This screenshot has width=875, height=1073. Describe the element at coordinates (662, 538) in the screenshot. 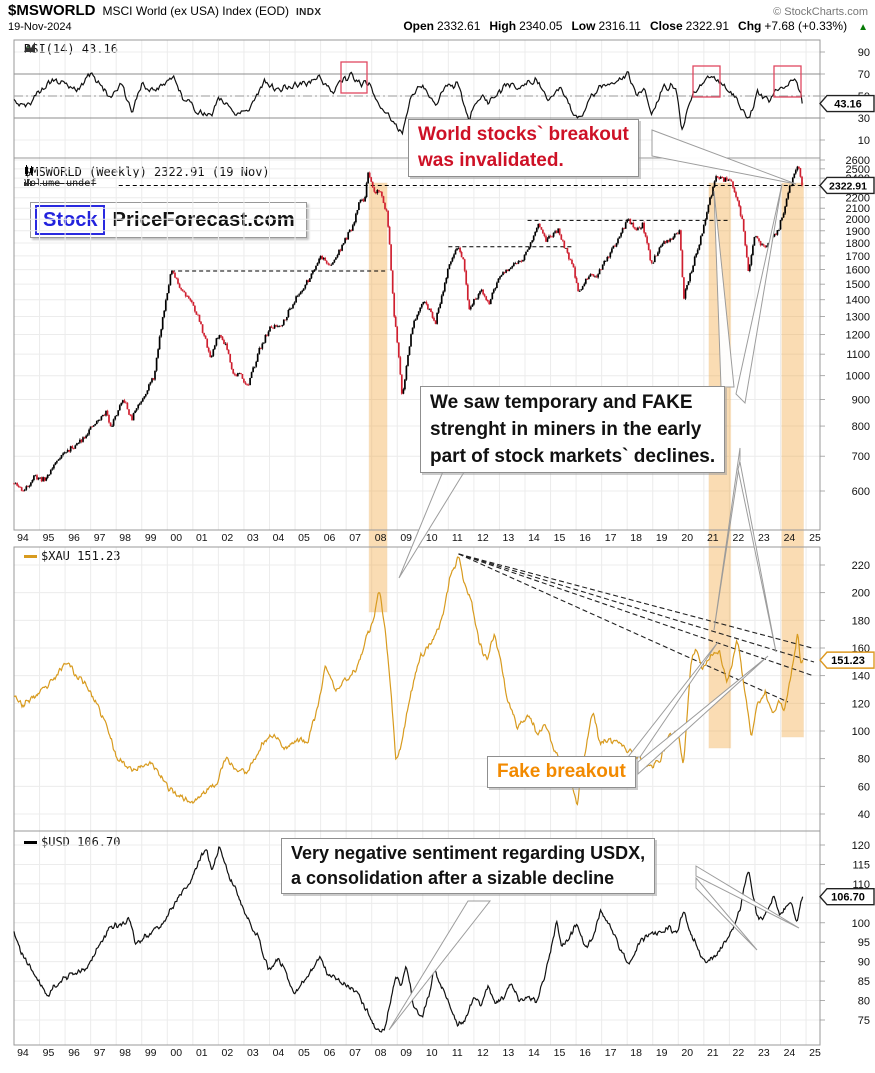

I see `year-label: 19` at that location.